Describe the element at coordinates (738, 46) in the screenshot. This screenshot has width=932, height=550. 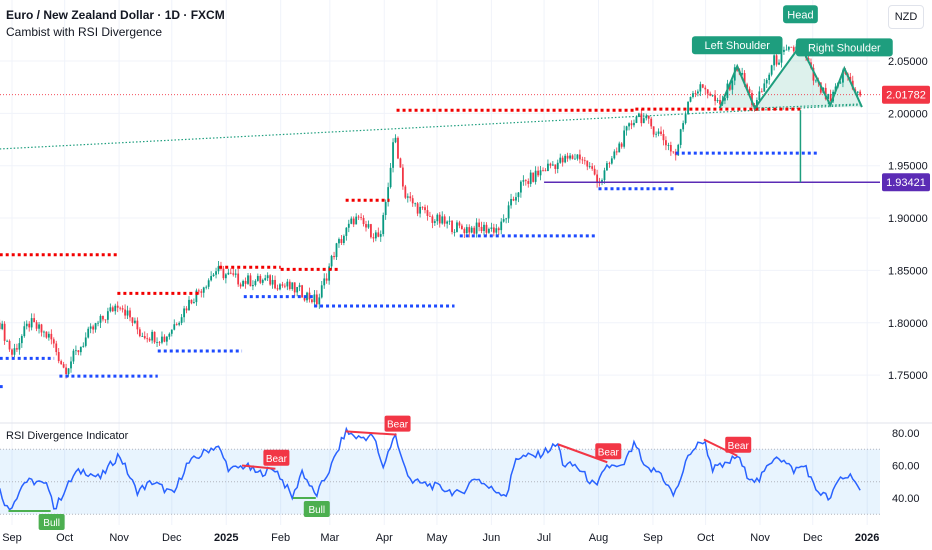
I see `pattern-label: Left Shoulder` at that location.